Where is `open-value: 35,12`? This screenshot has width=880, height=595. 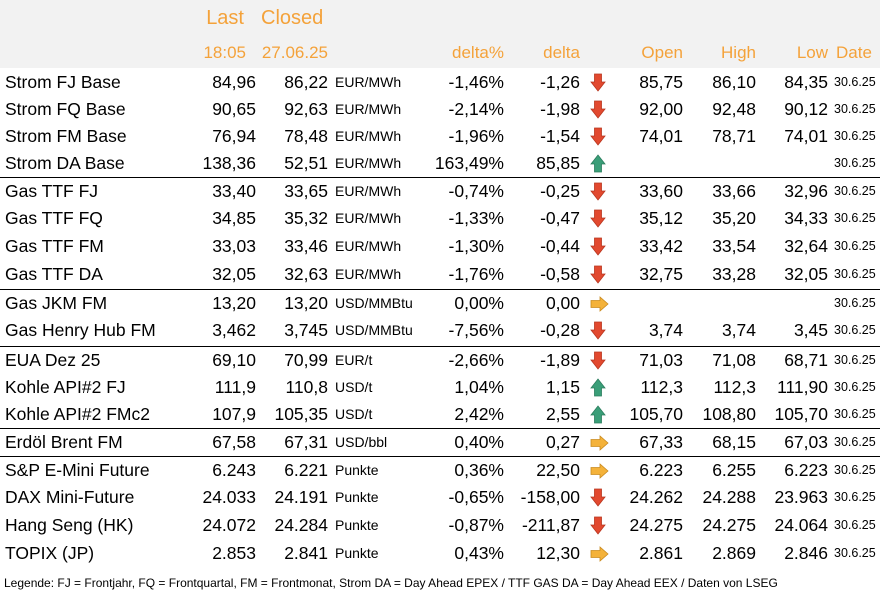 open-value: 35,12 is located at coordinates (661, 218).